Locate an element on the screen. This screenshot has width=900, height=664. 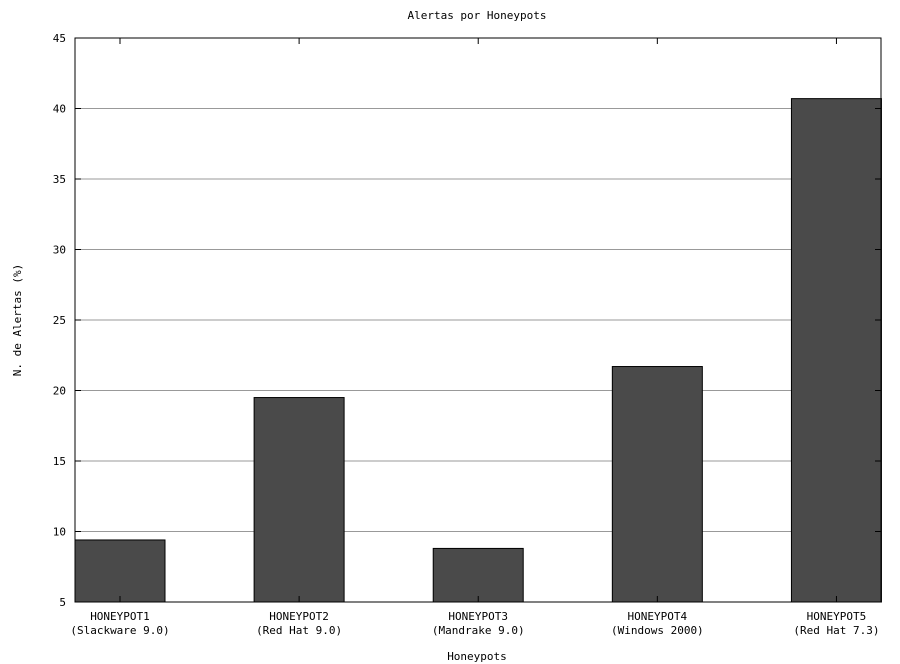
y-tick-label: 25 is located at coordinates (59, 320).